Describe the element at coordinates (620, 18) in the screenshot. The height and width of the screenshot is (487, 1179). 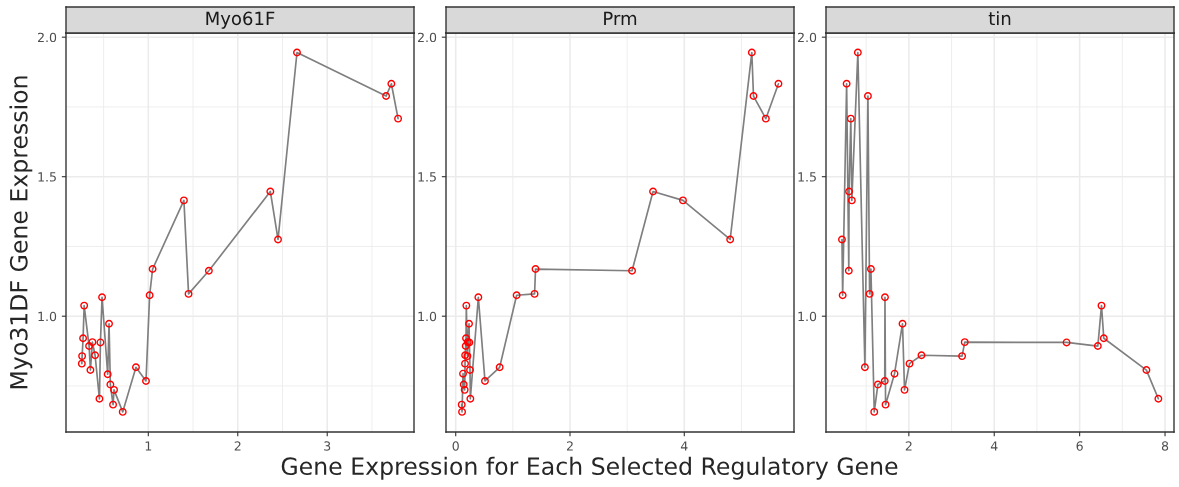
I see `chart-title: Prm` at that location.